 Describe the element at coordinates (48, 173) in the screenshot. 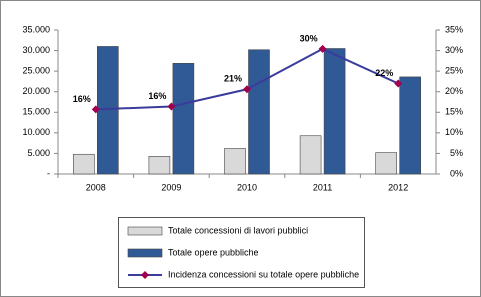

I see `y-tick-label: -` at that location.